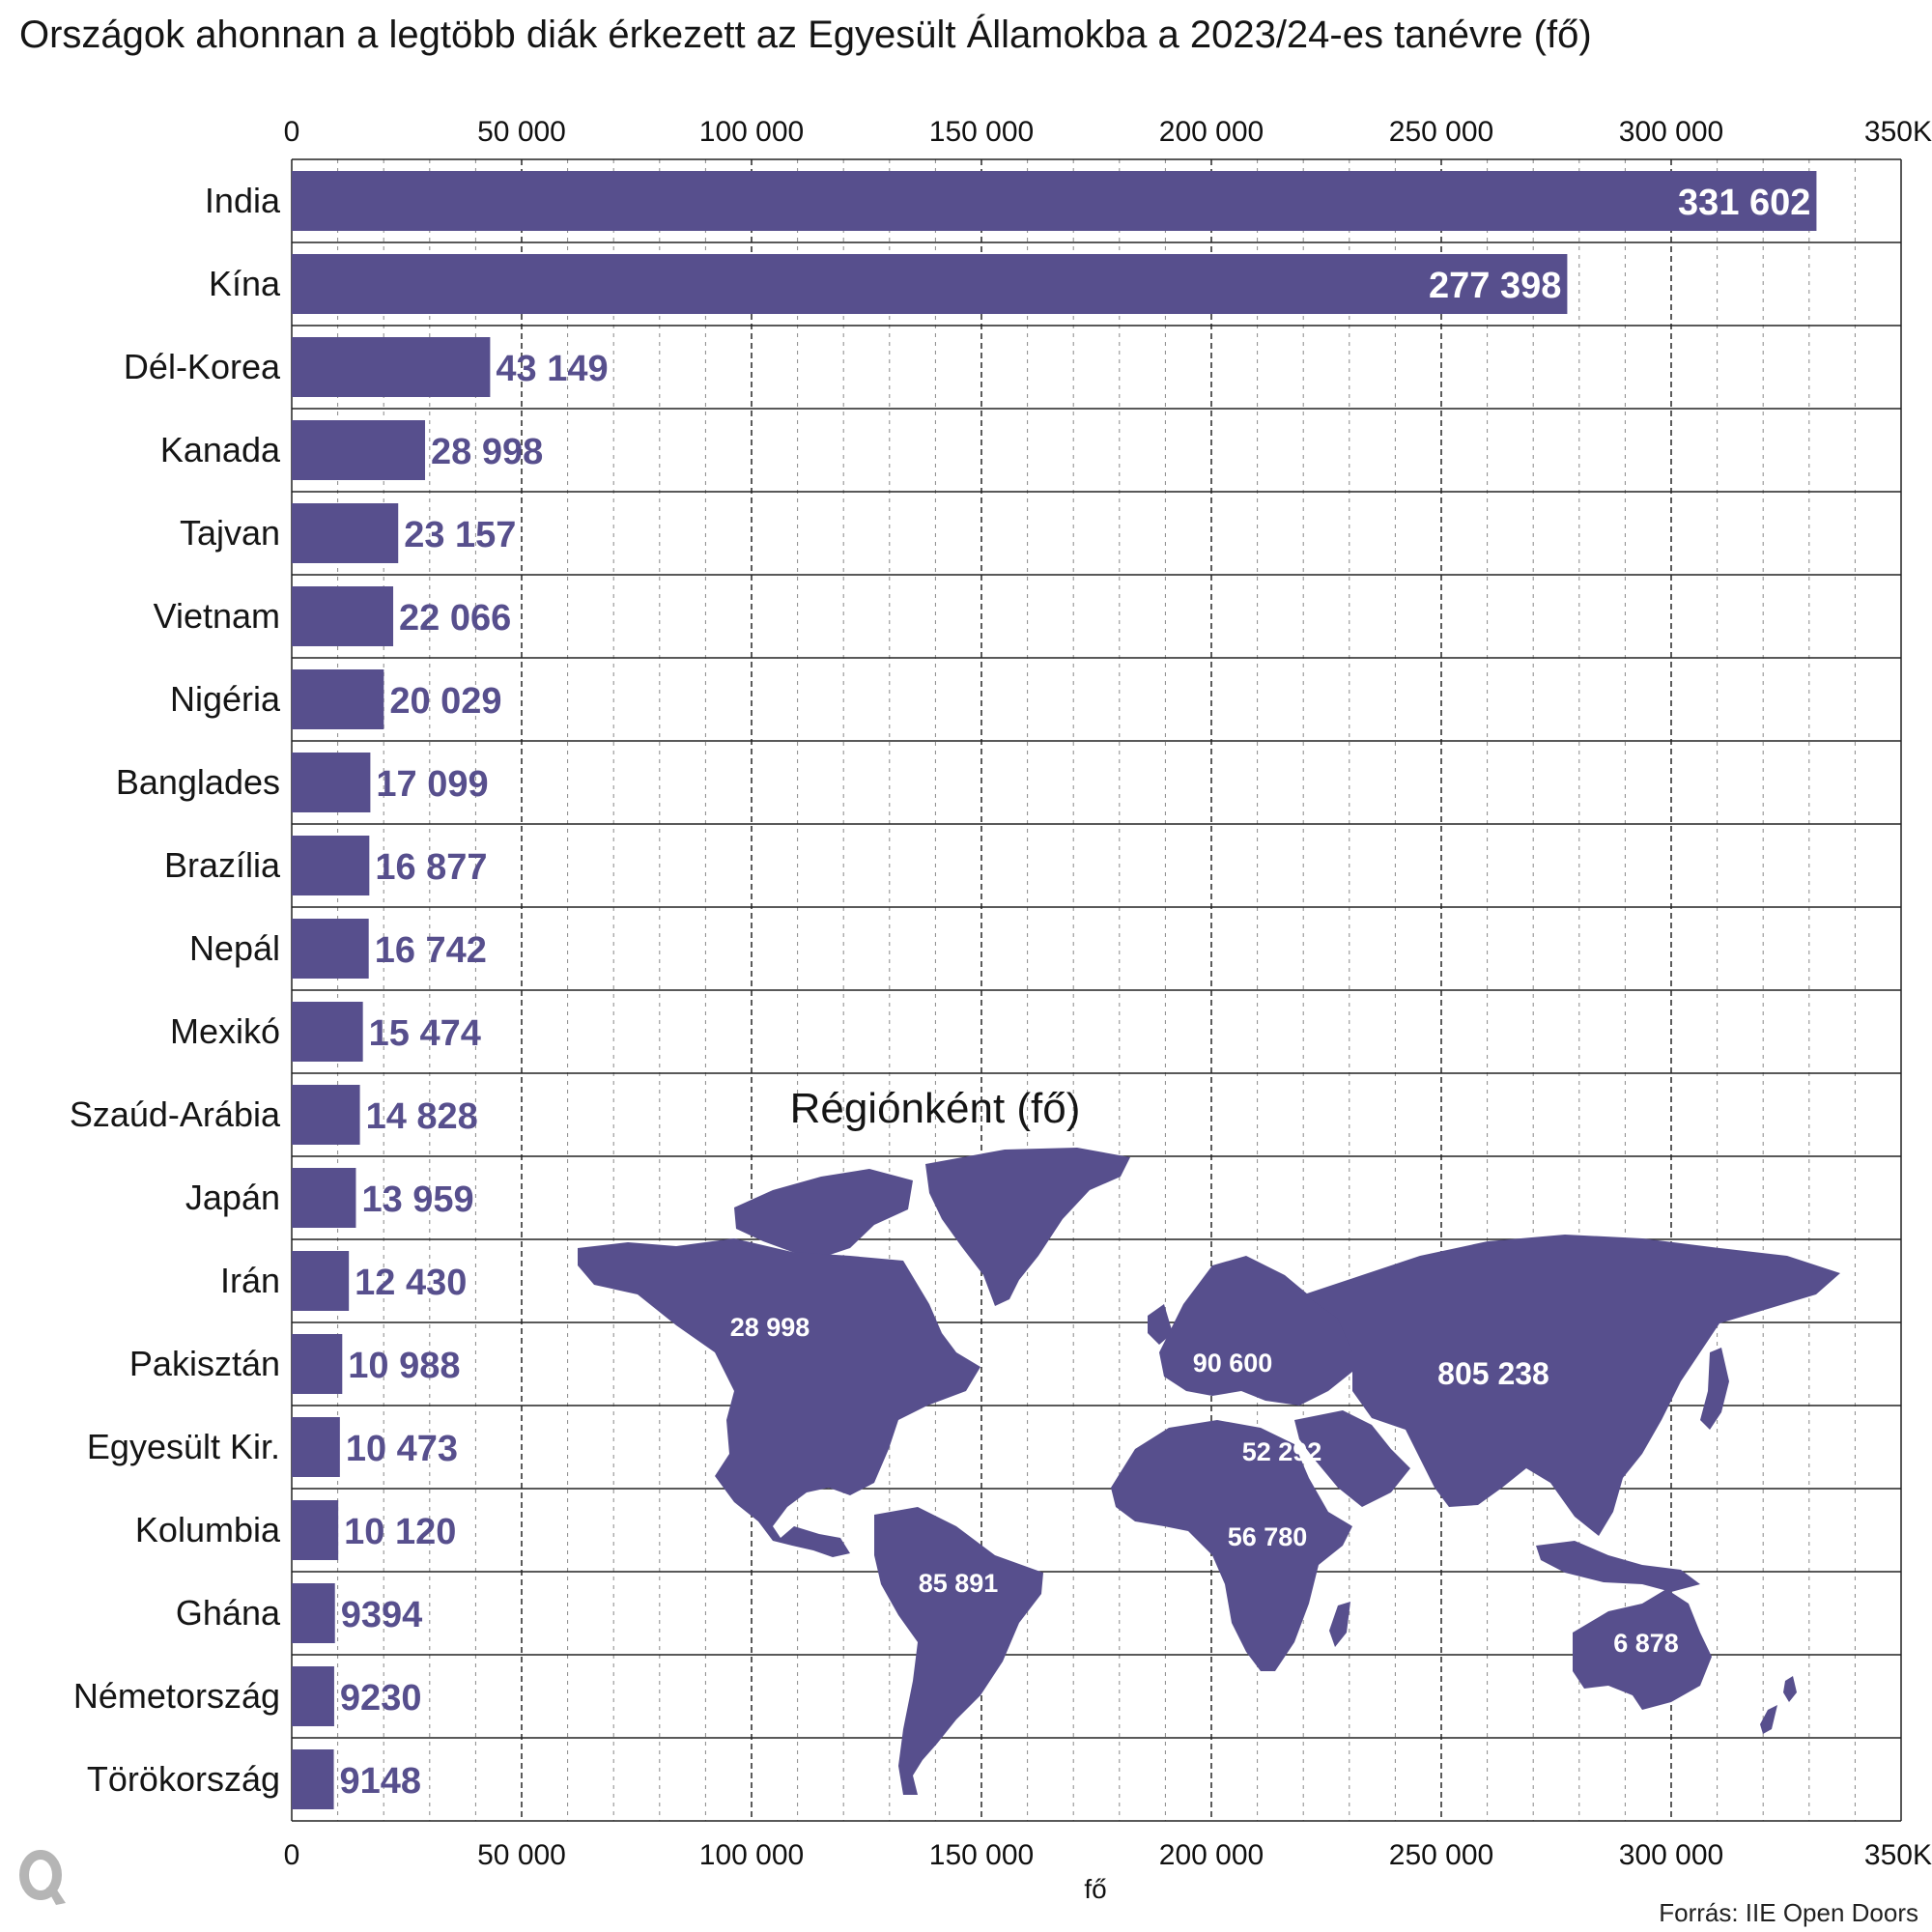 The height and width of the screenshot is (1932, 1932). What do you see at coordinates (243, 200) in the screenshot?
I see `category-label: India` at bounding box center [243, 200].